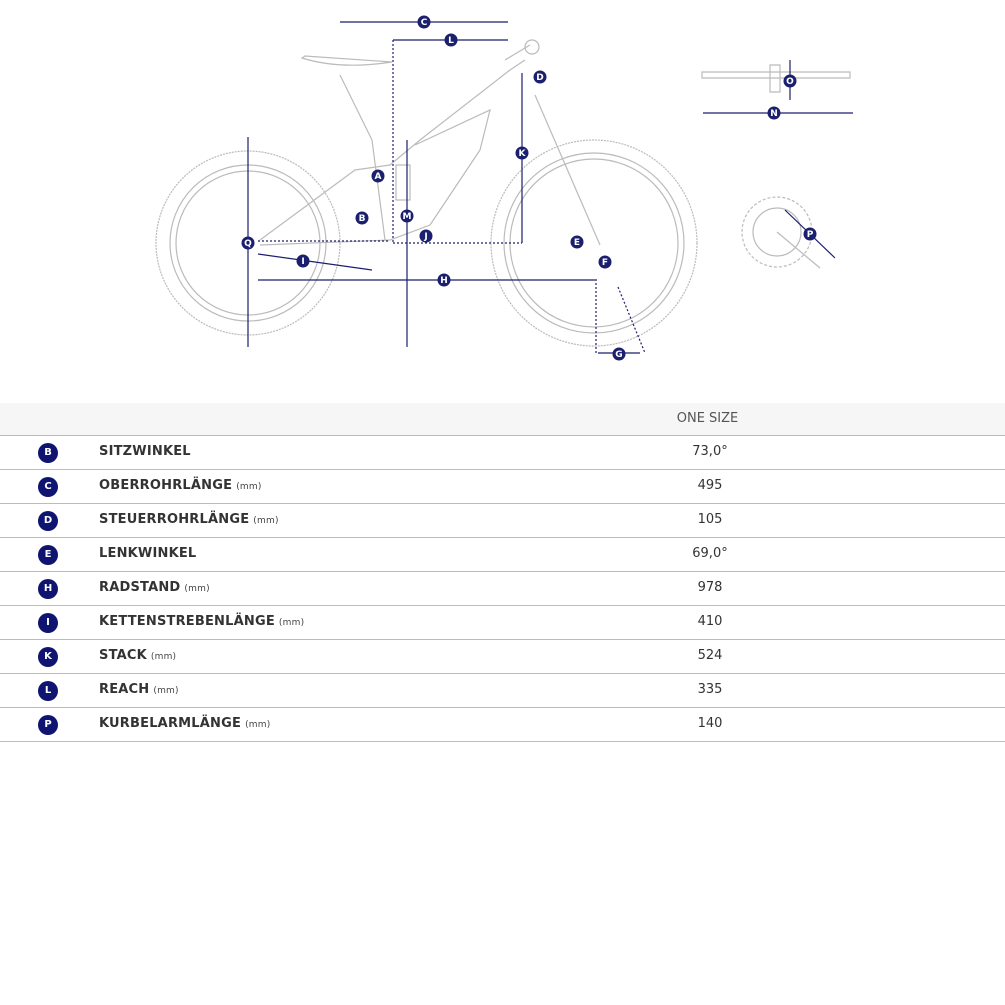 Image resolution: width=1005 pixels, height=1005 pixels. I want to click on marker-f: F, so click(605, 262).